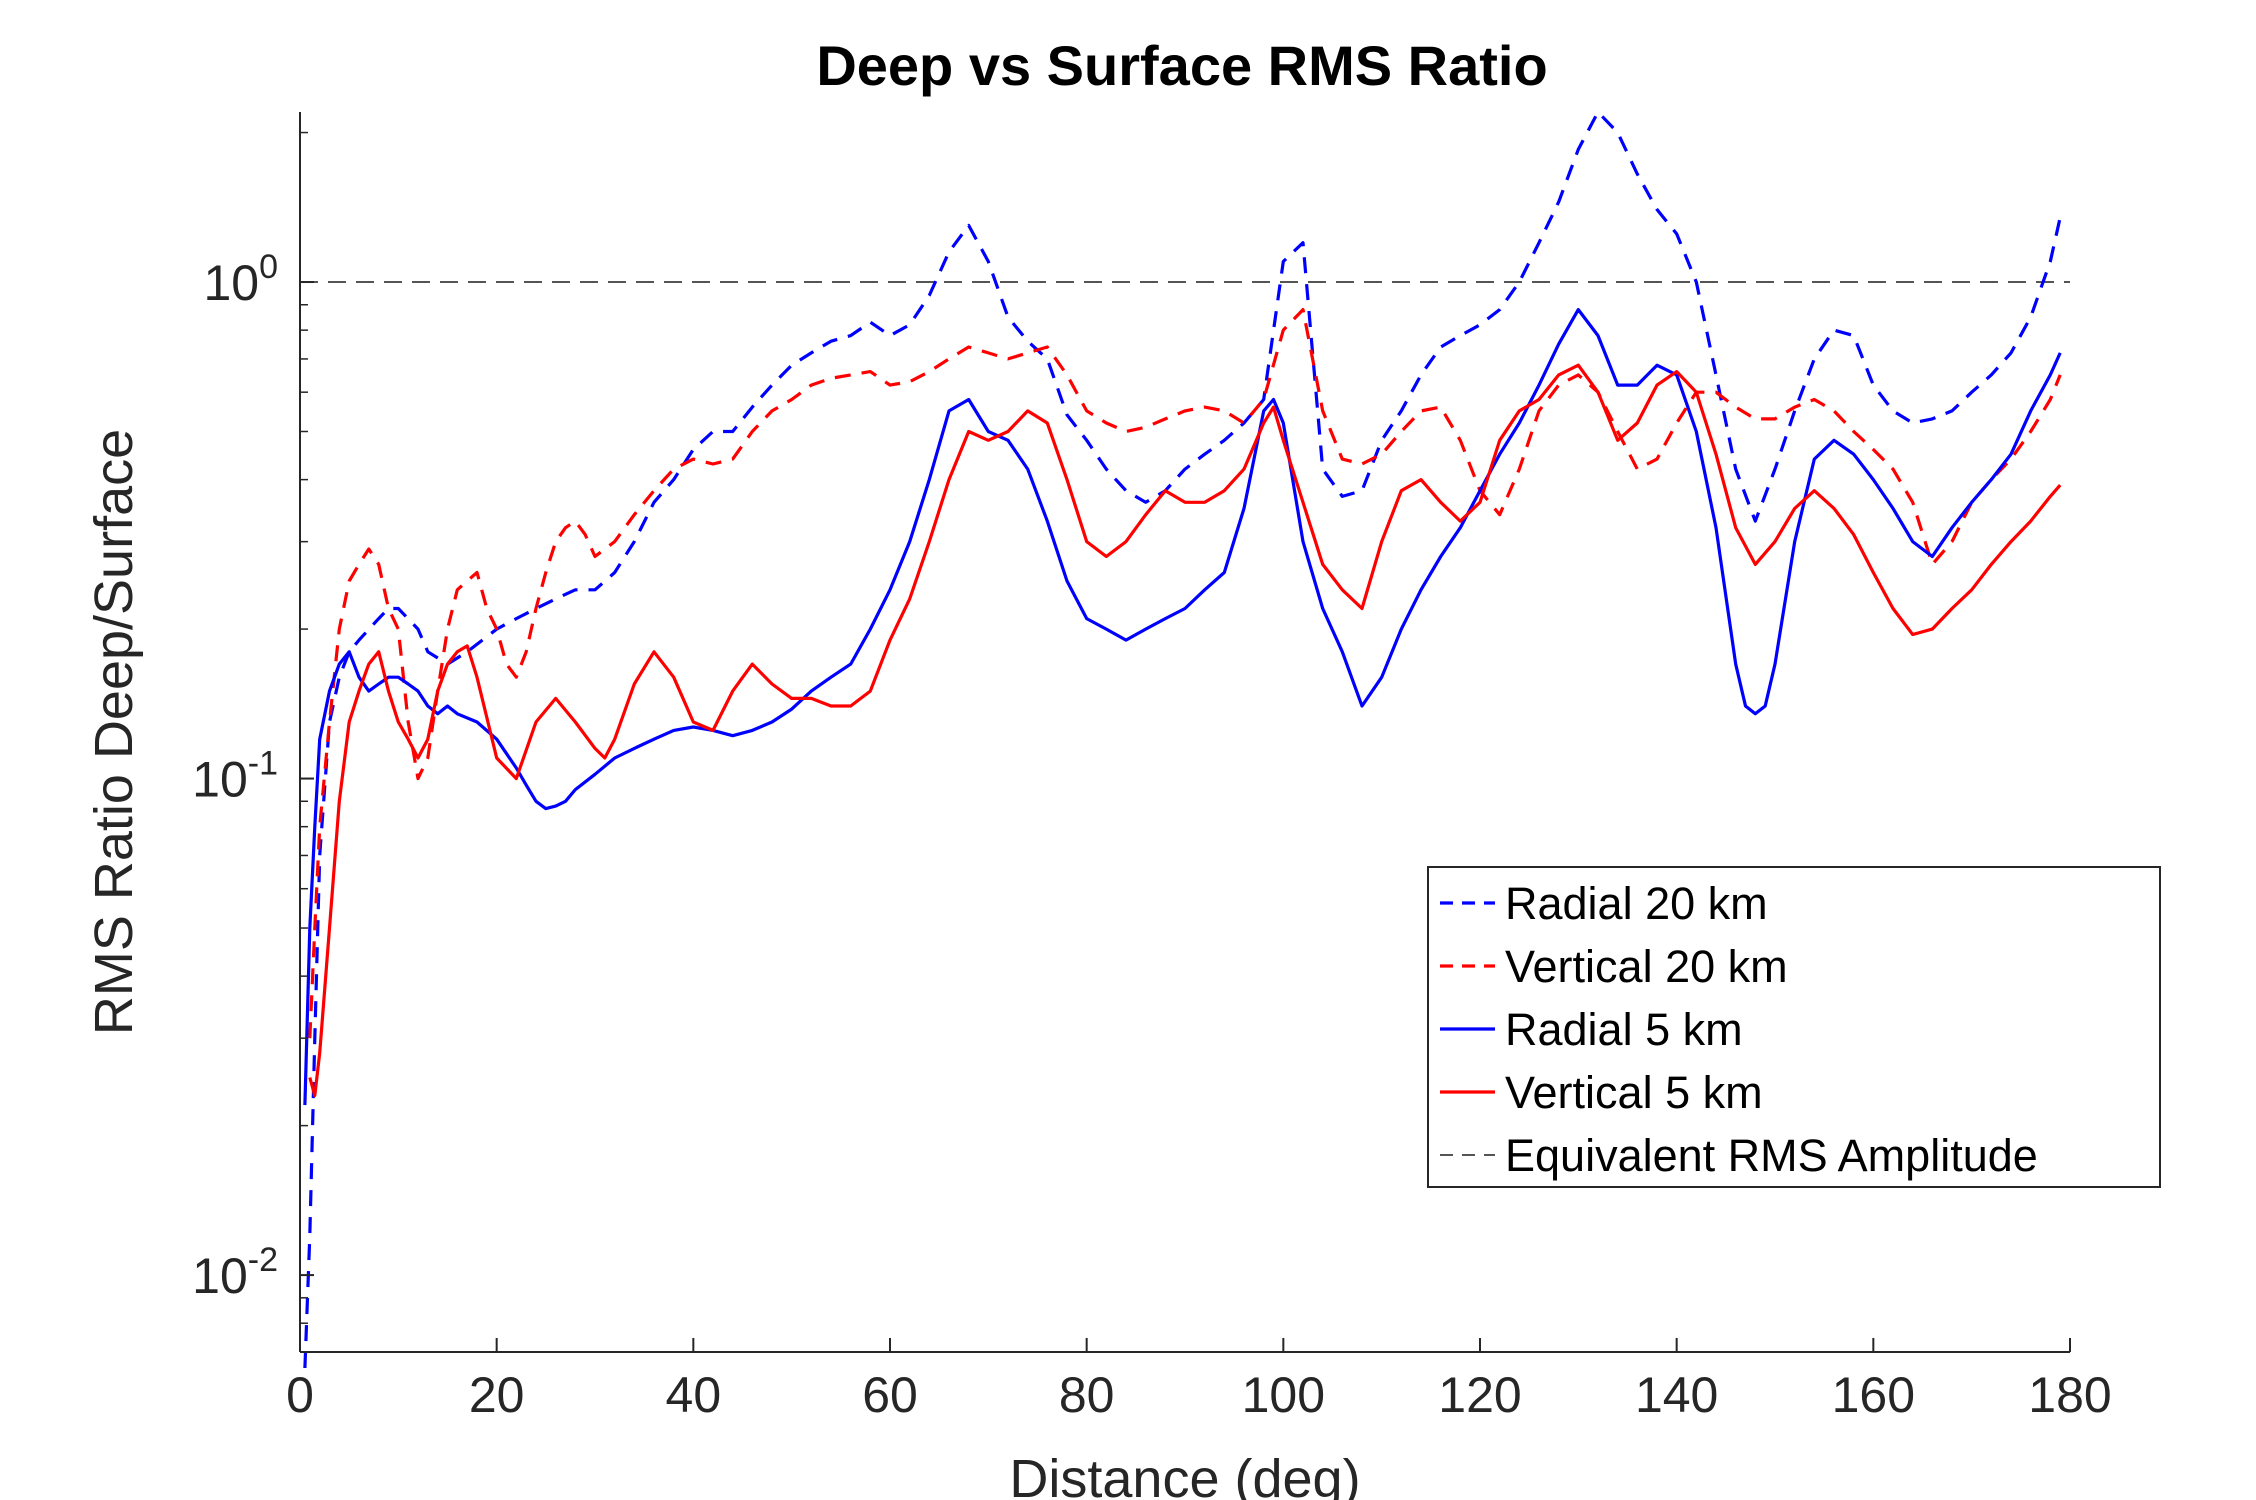  Describe the element at coordinates (1873, 1395) in the screenshot. I see `x-tick-label: 160` at that location.